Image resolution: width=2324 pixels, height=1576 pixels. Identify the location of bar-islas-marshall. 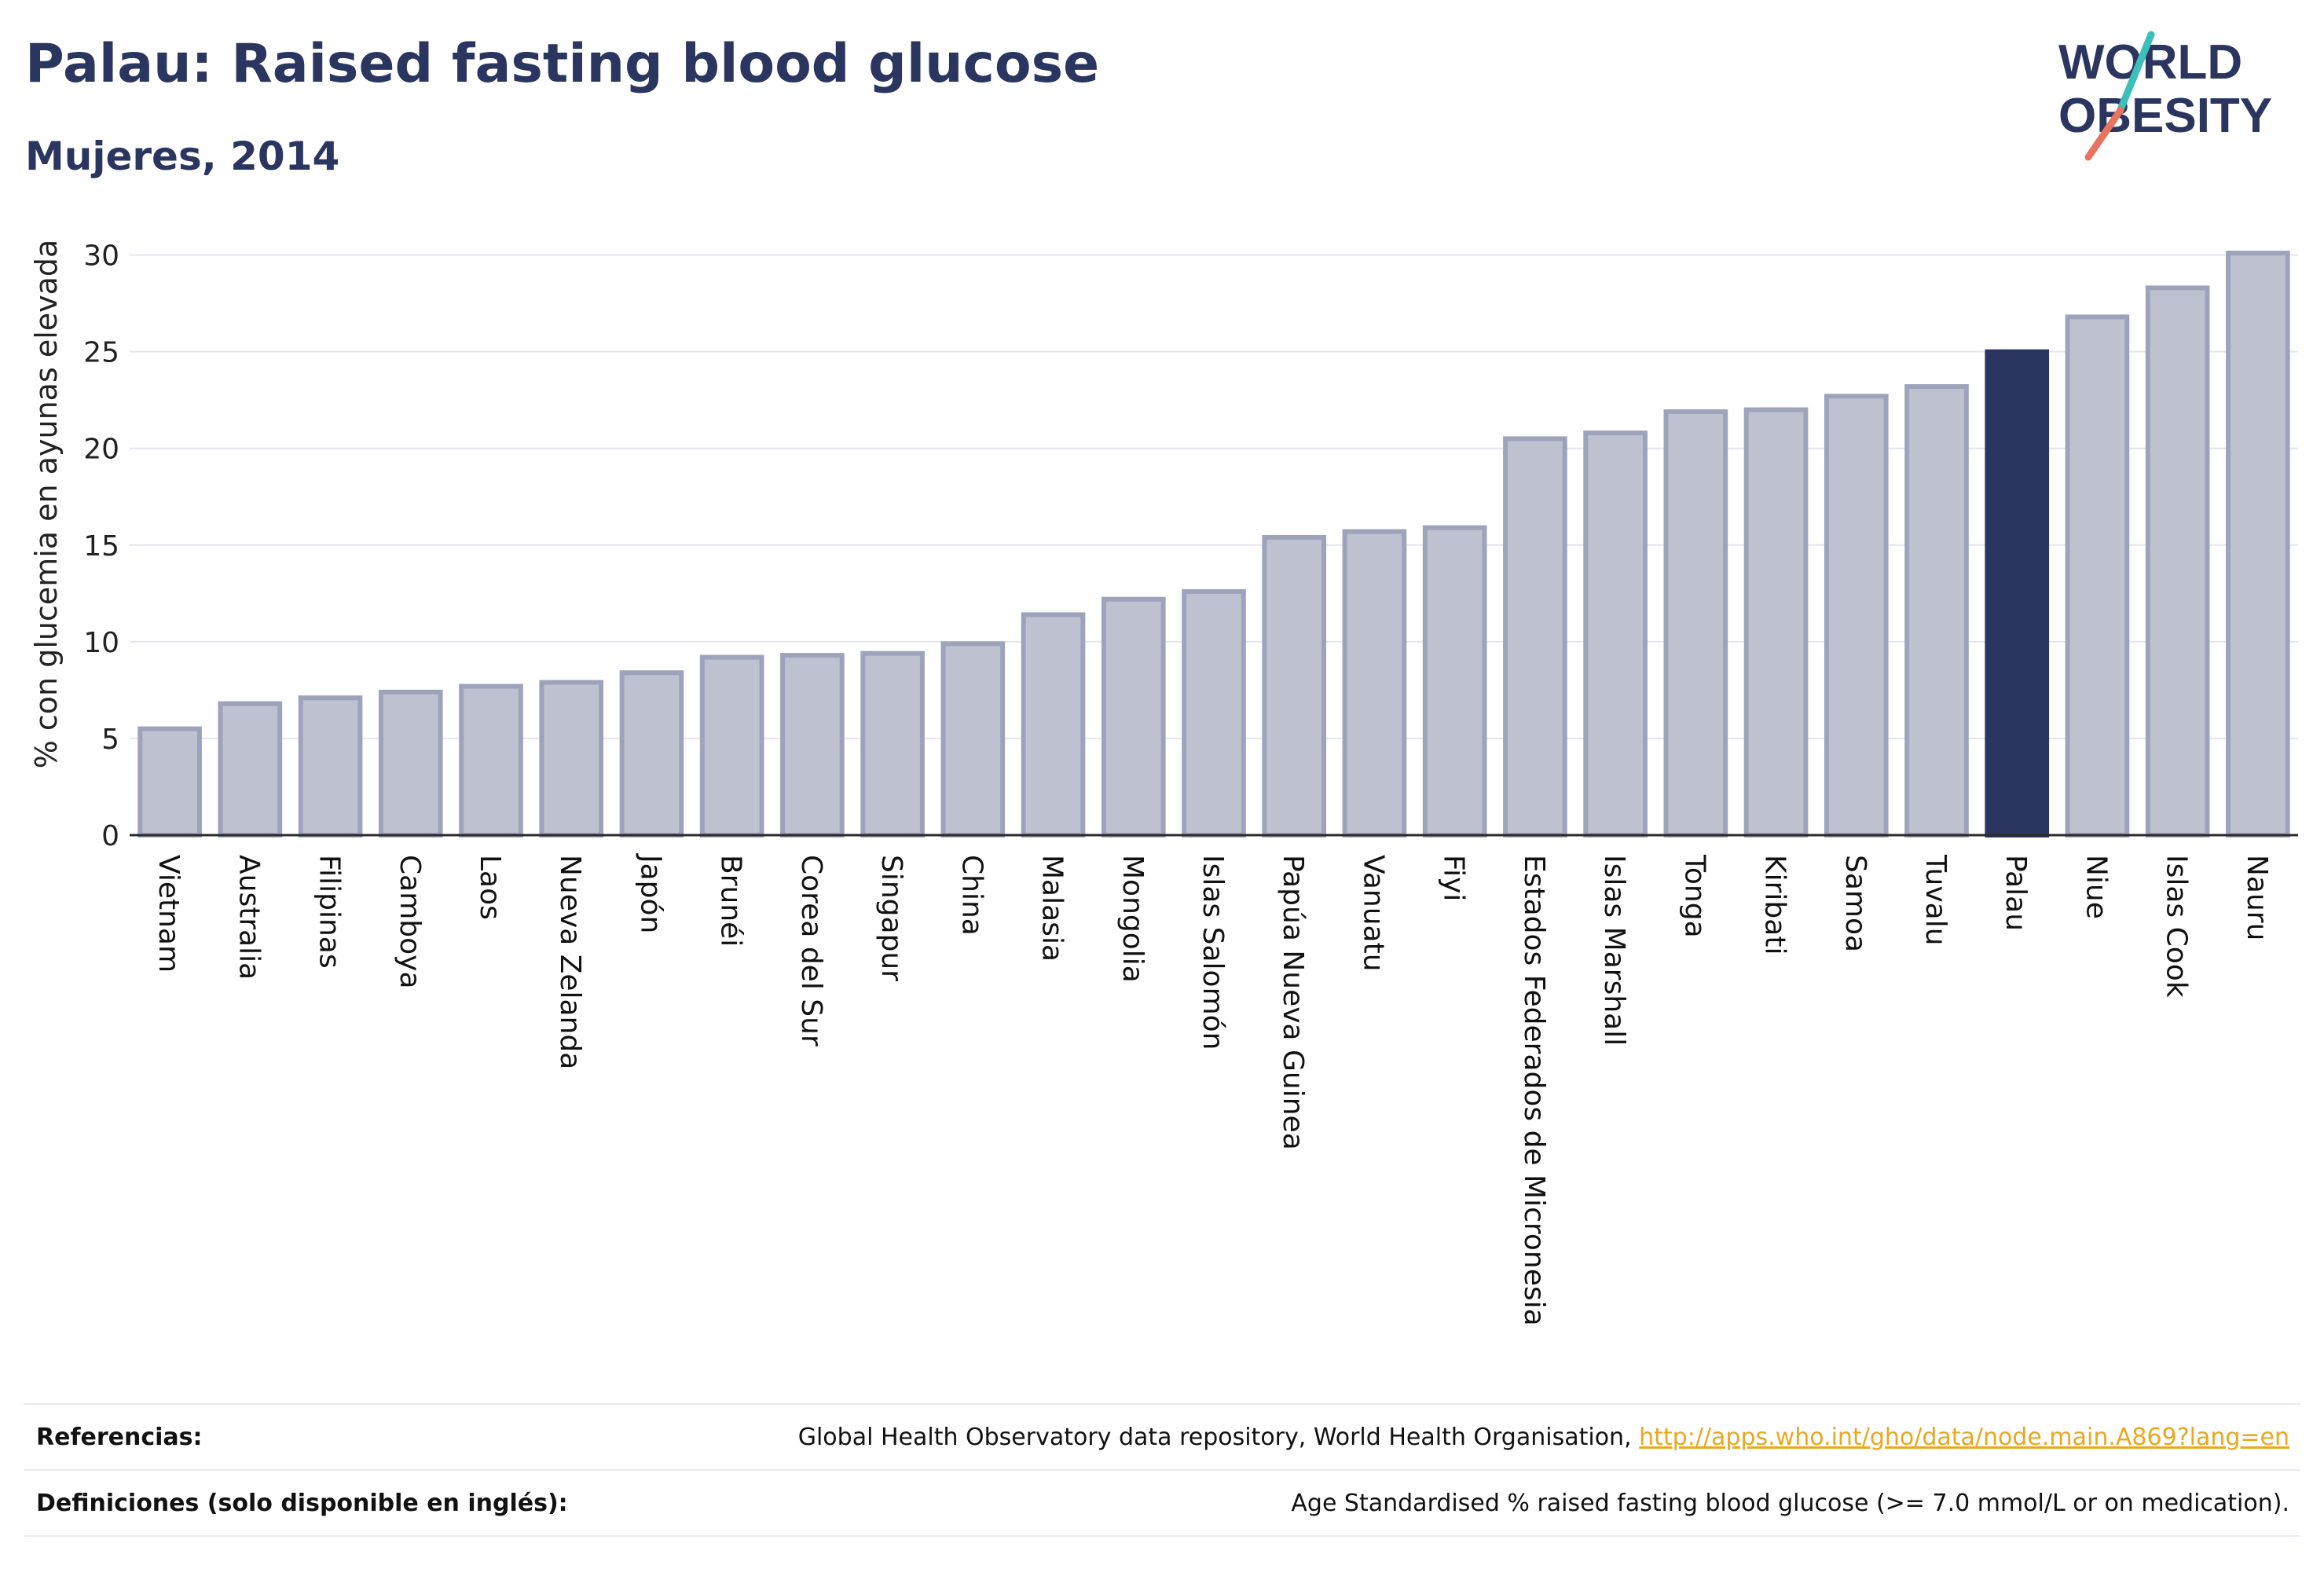
(1615, 634).